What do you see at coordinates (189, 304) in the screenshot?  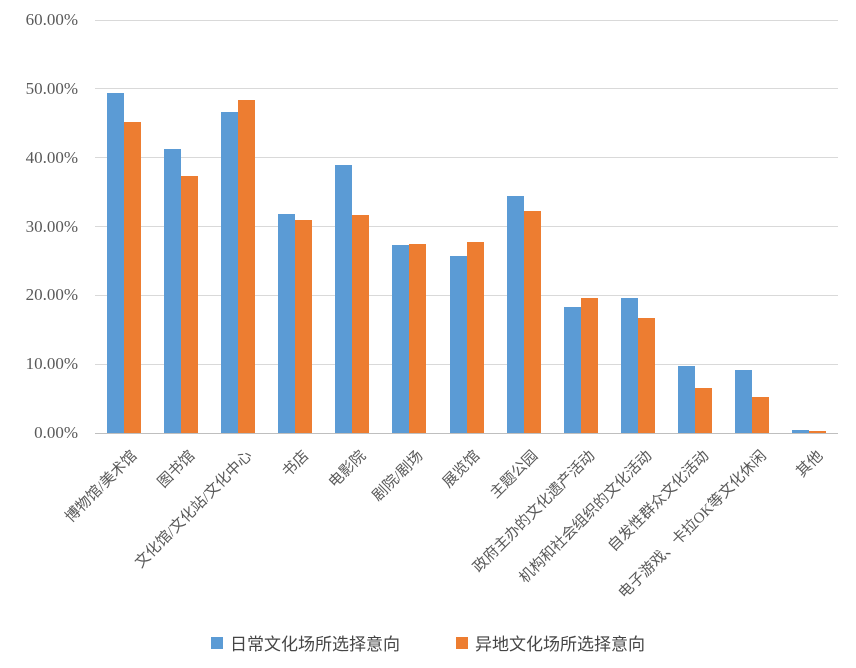 I see `bar-series2-cat2` at bounding box center [189, 304].